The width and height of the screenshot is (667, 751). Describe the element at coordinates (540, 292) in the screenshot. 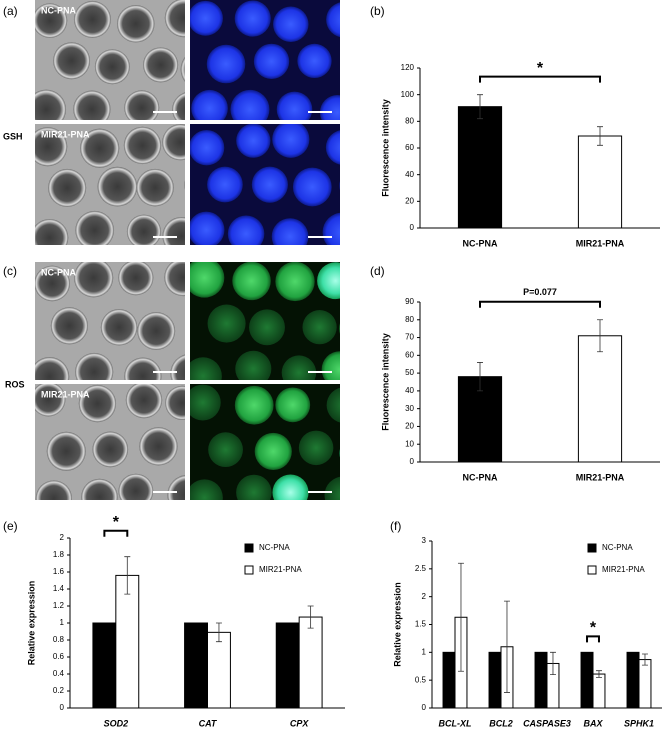

I see `annotation: P=0.077` at that location.